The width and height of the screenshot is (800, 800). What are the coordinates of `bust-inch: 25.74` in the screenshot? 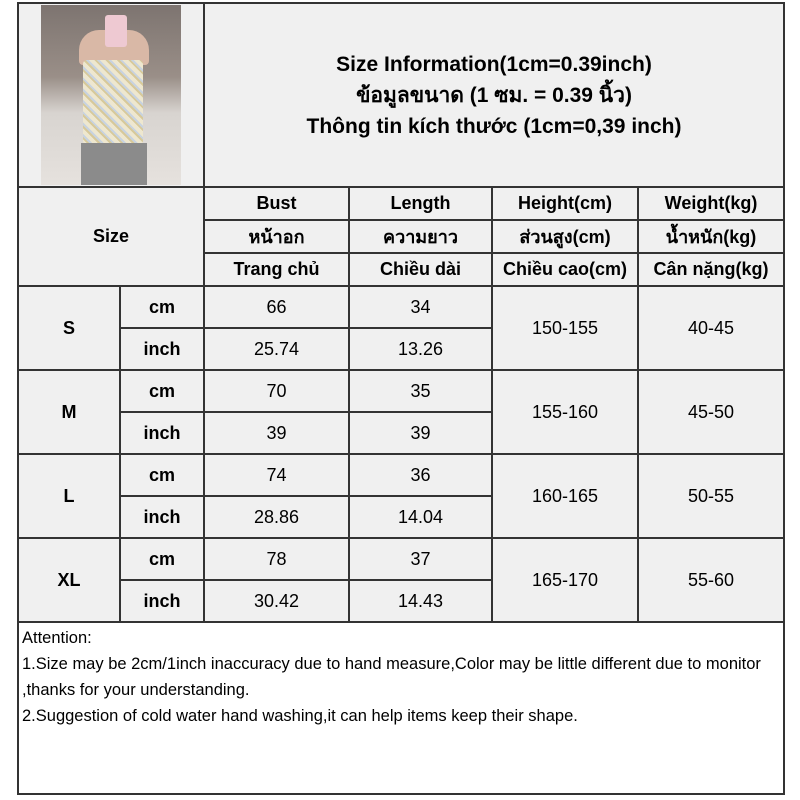 It's located at (276, 349).